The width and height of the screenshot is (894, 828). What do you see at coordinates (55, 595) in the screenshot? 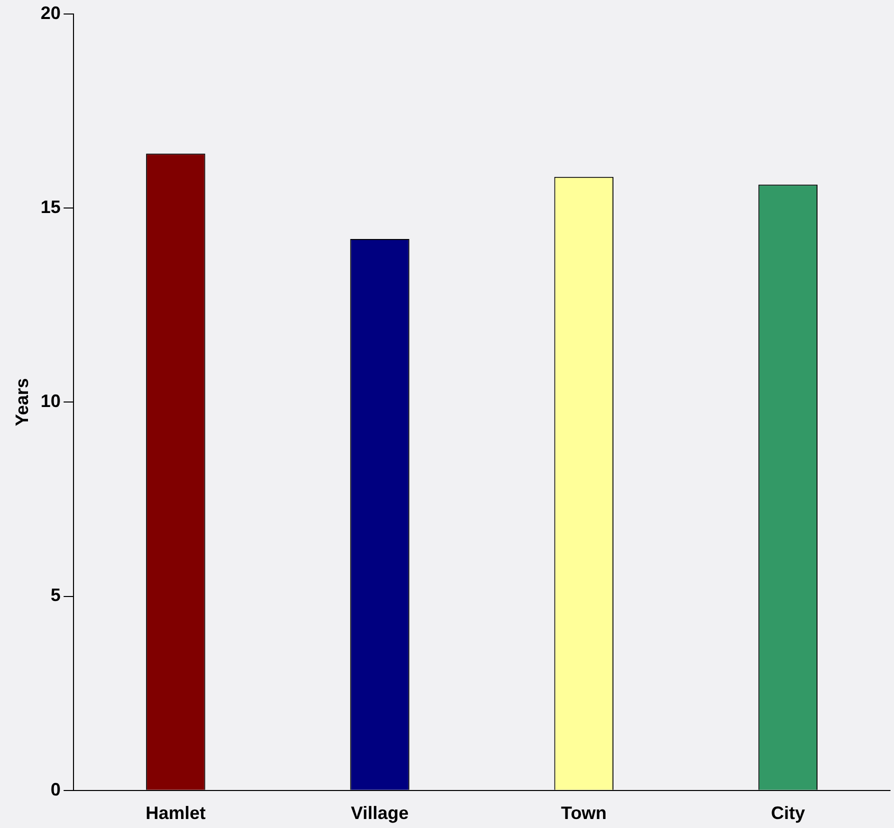
I see `y-tick-label: 5` at bounding box center [55, 595].